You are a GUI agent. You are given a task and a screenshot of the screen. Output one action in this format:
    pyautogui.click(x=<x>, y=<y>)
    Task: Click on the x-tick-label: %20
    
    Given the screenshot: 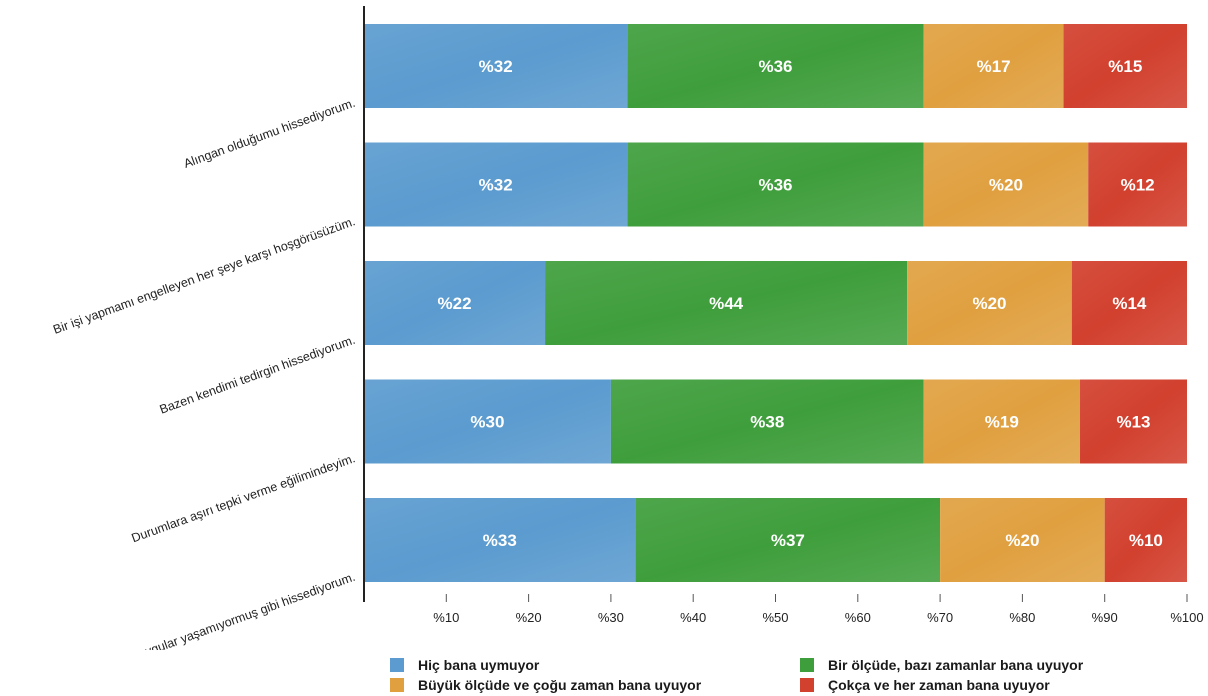 What is the action you would take?
    pyautogui.click(x=529, y=617)
    